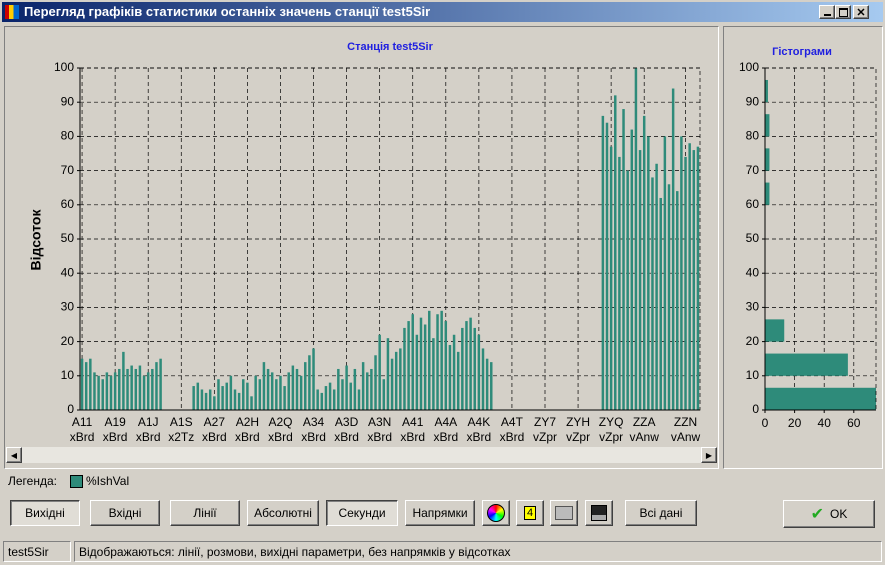 The height and width of the screenshot is (565, 885). I want to click on x-tick-label: A11 xBrd, so click(82, 429).